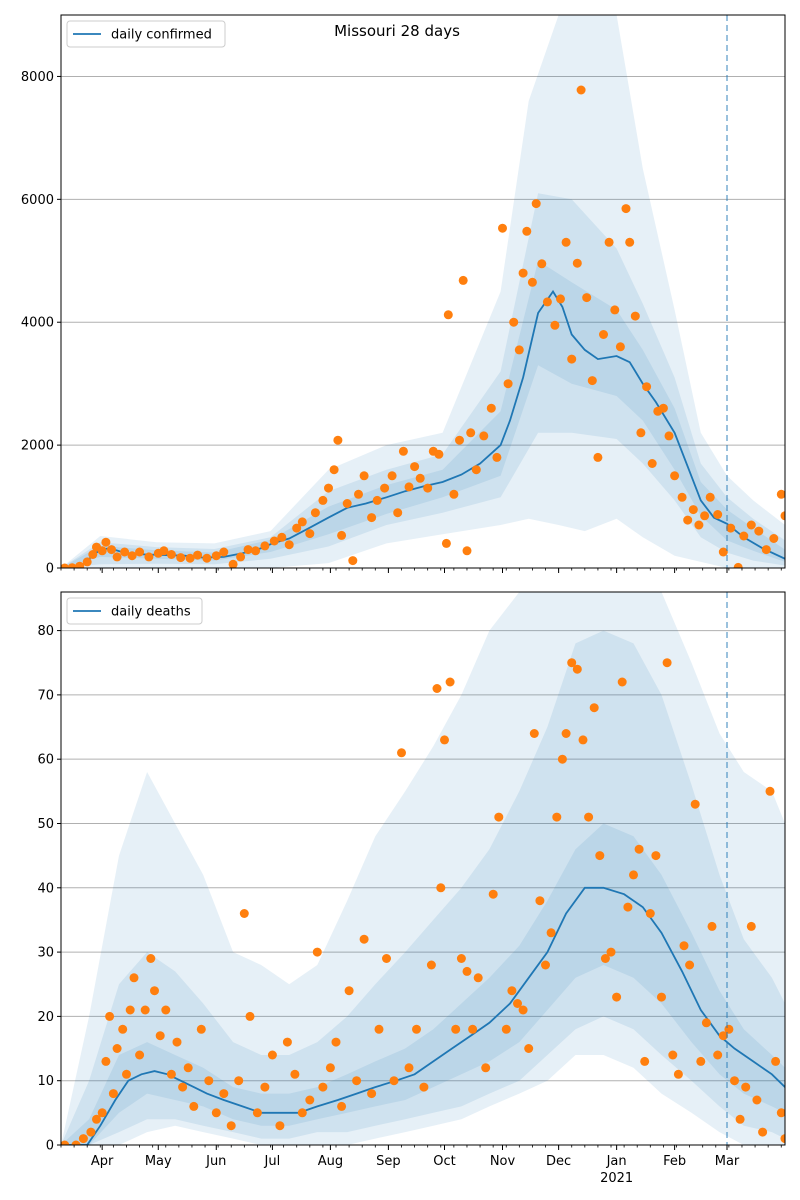 This screenshot has height=1200, width=800. I want to click on legend-box, so click(134, 611).